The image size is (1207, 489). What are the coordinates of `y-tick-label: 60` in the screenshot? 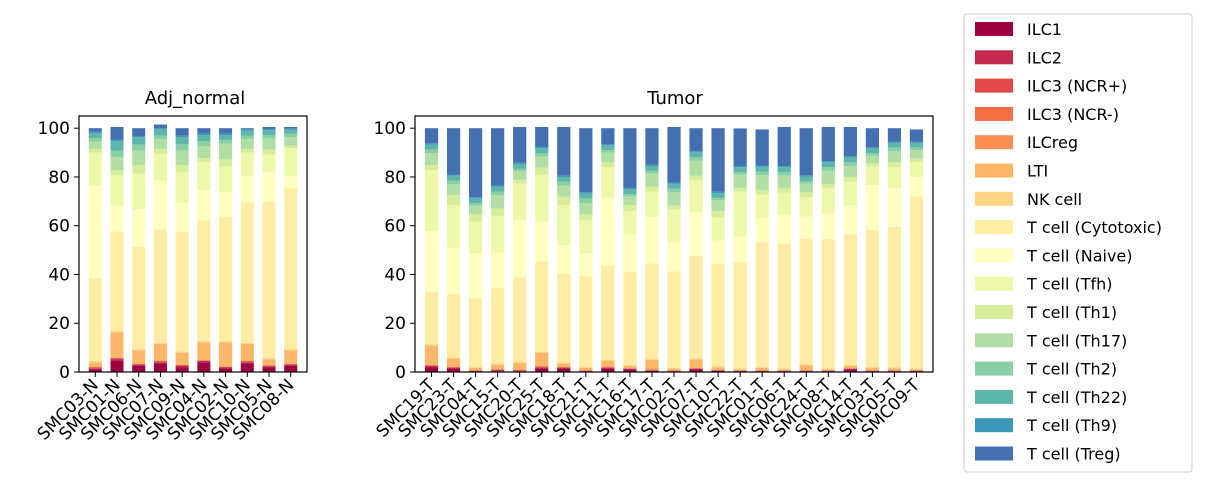 It's located at (395, 227).